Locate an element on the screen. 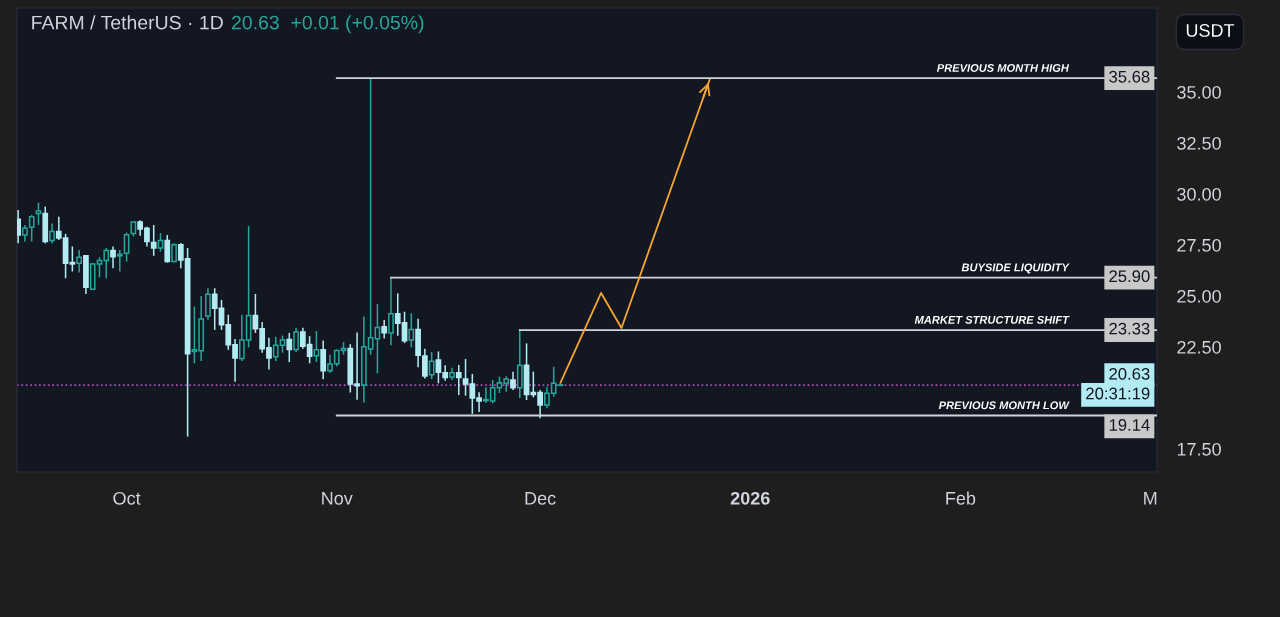  text: USDT is located at coordinates (1210, 30).